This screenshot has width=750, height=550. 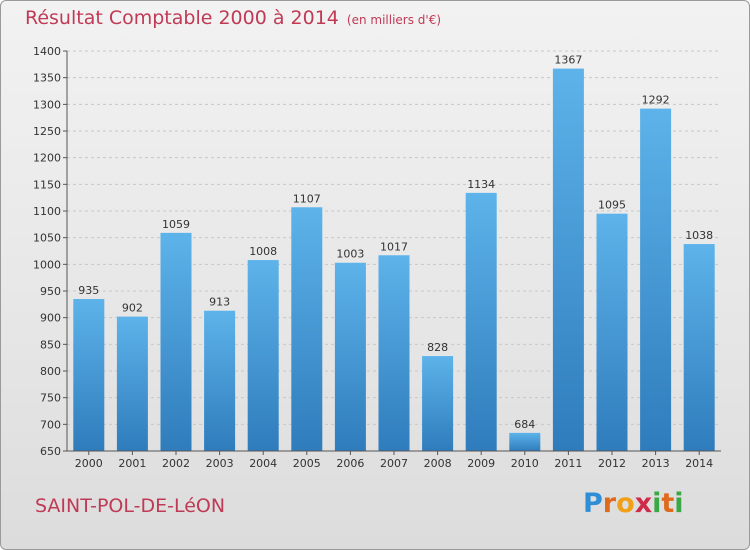 I want to click on data-label: 1003, so click(x=350, y=254).